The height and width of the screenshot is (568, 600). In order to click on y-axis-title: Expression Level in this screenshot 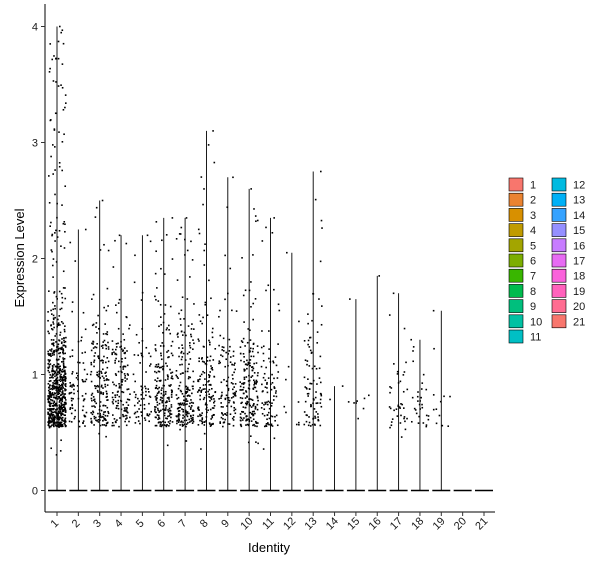, I will do `click(19, 257)`.